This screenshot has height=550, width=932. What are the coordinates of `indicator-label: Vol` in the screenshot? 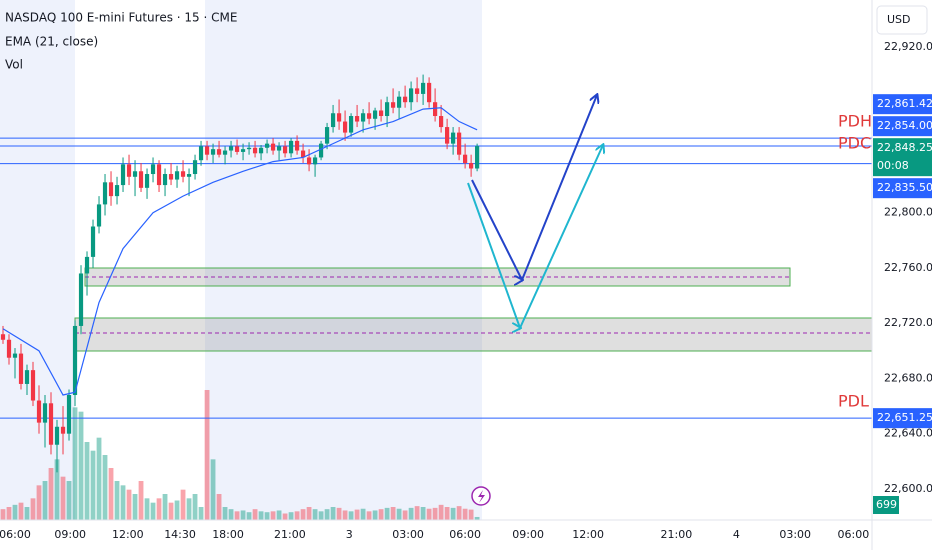 It's located at (14, 65).